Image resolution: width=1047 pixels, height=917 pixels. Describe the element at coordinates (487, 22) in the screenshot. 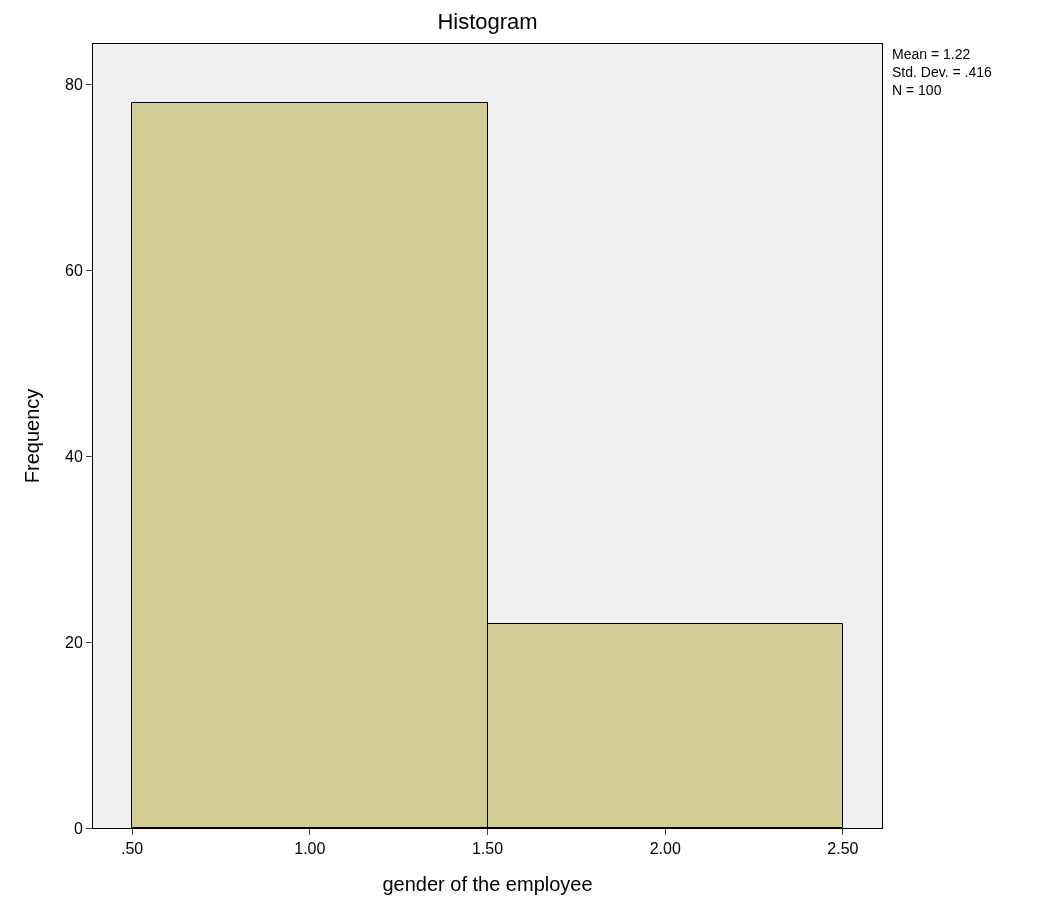

I see `chart-title: Histogram` at that location.